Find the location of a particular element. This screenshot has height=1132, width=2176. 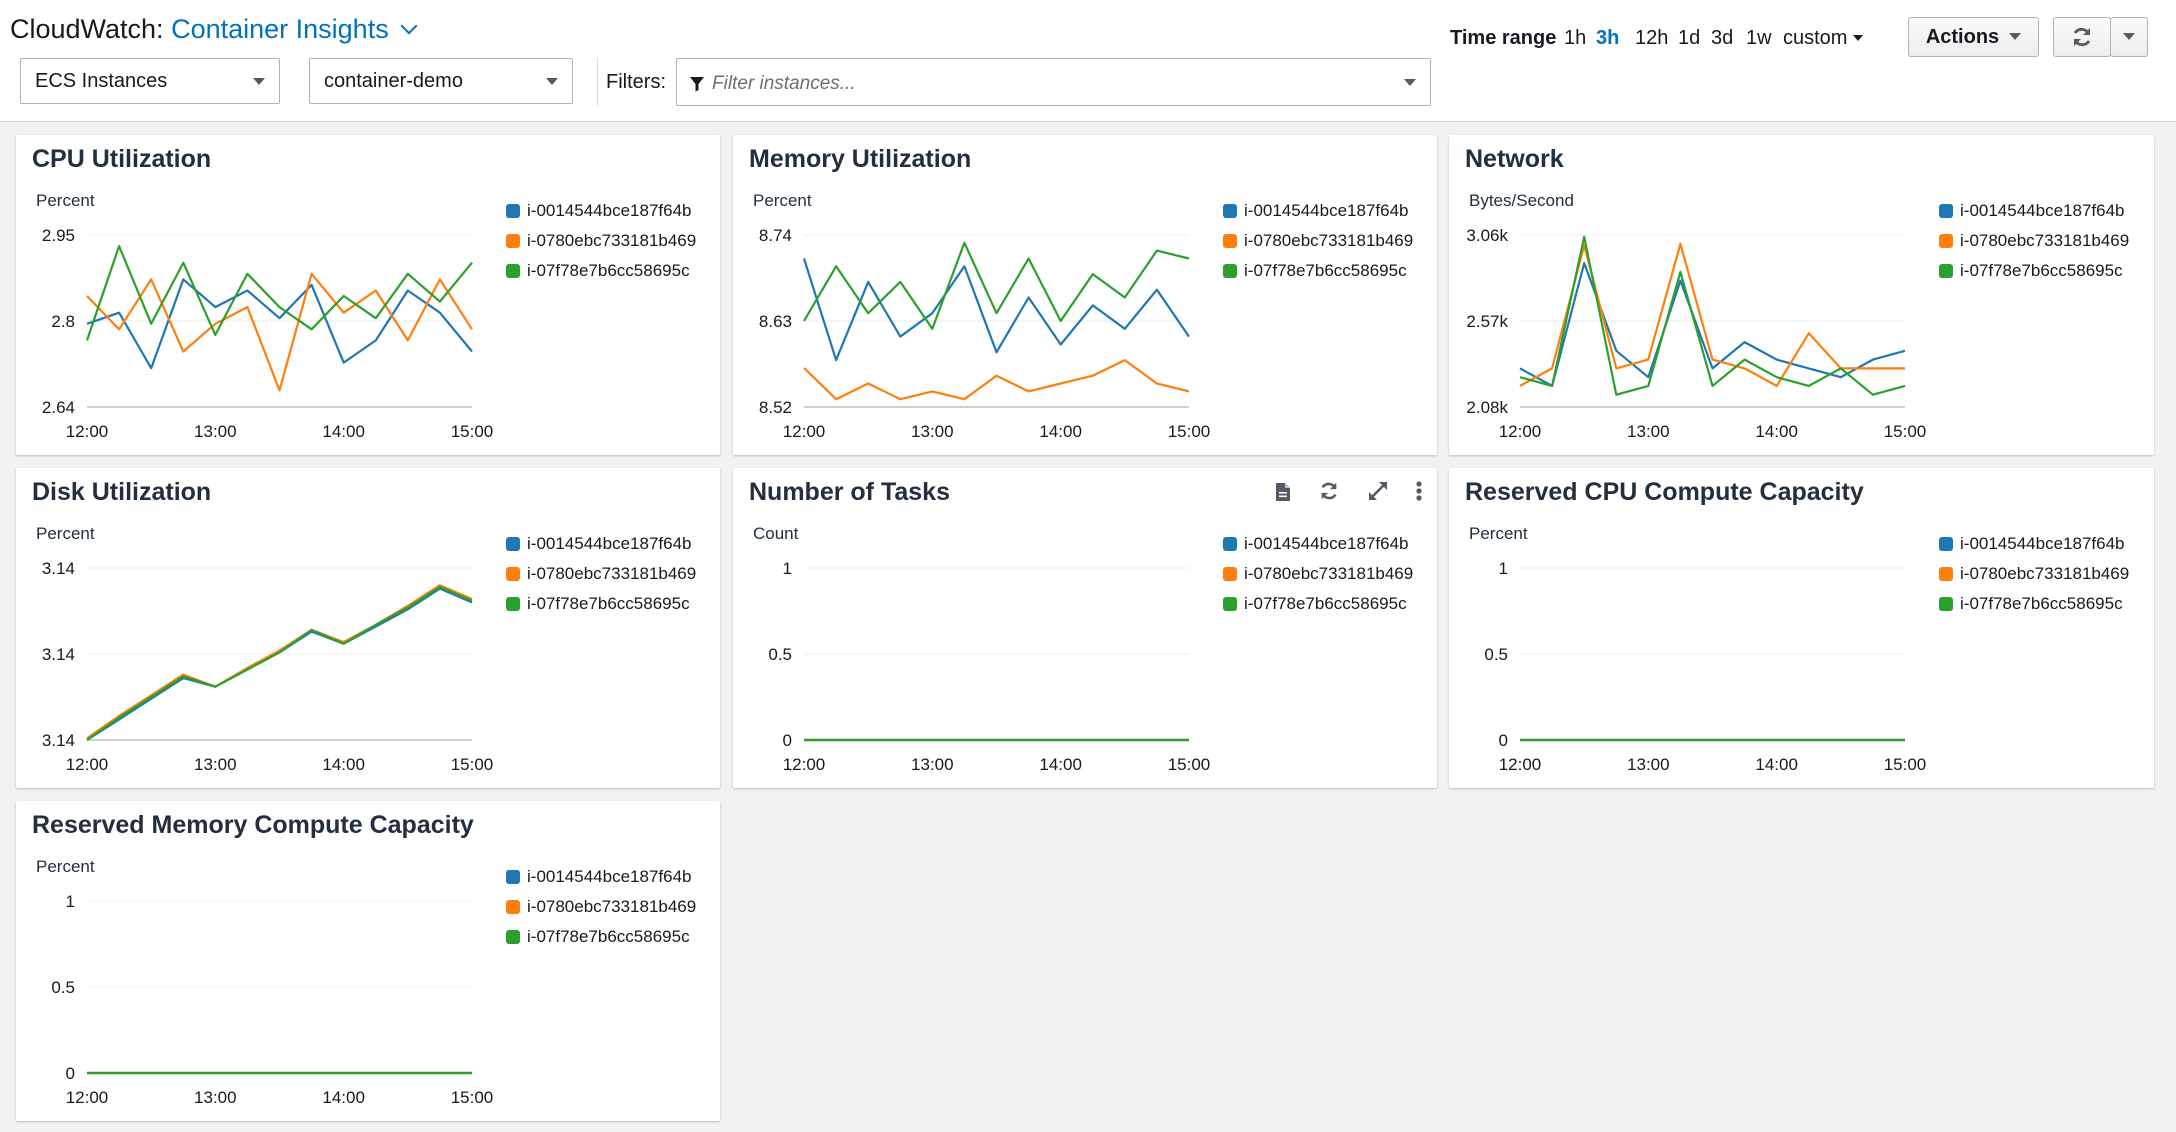

refresh-options-button is located at coordinates (2129, 37).